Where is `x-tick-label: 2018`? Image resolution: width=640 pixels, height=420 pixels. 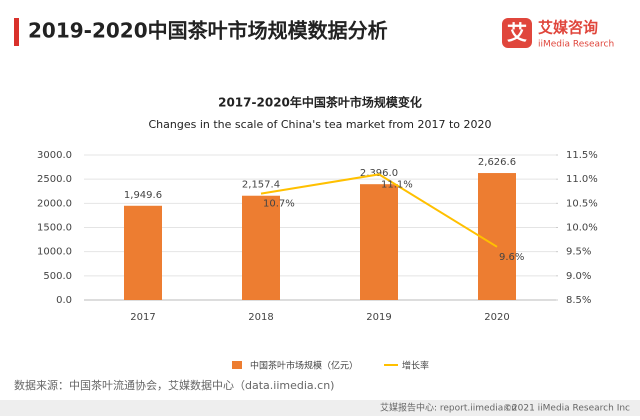
x-tick-label: 2018 is located at coordinates (260, 317).